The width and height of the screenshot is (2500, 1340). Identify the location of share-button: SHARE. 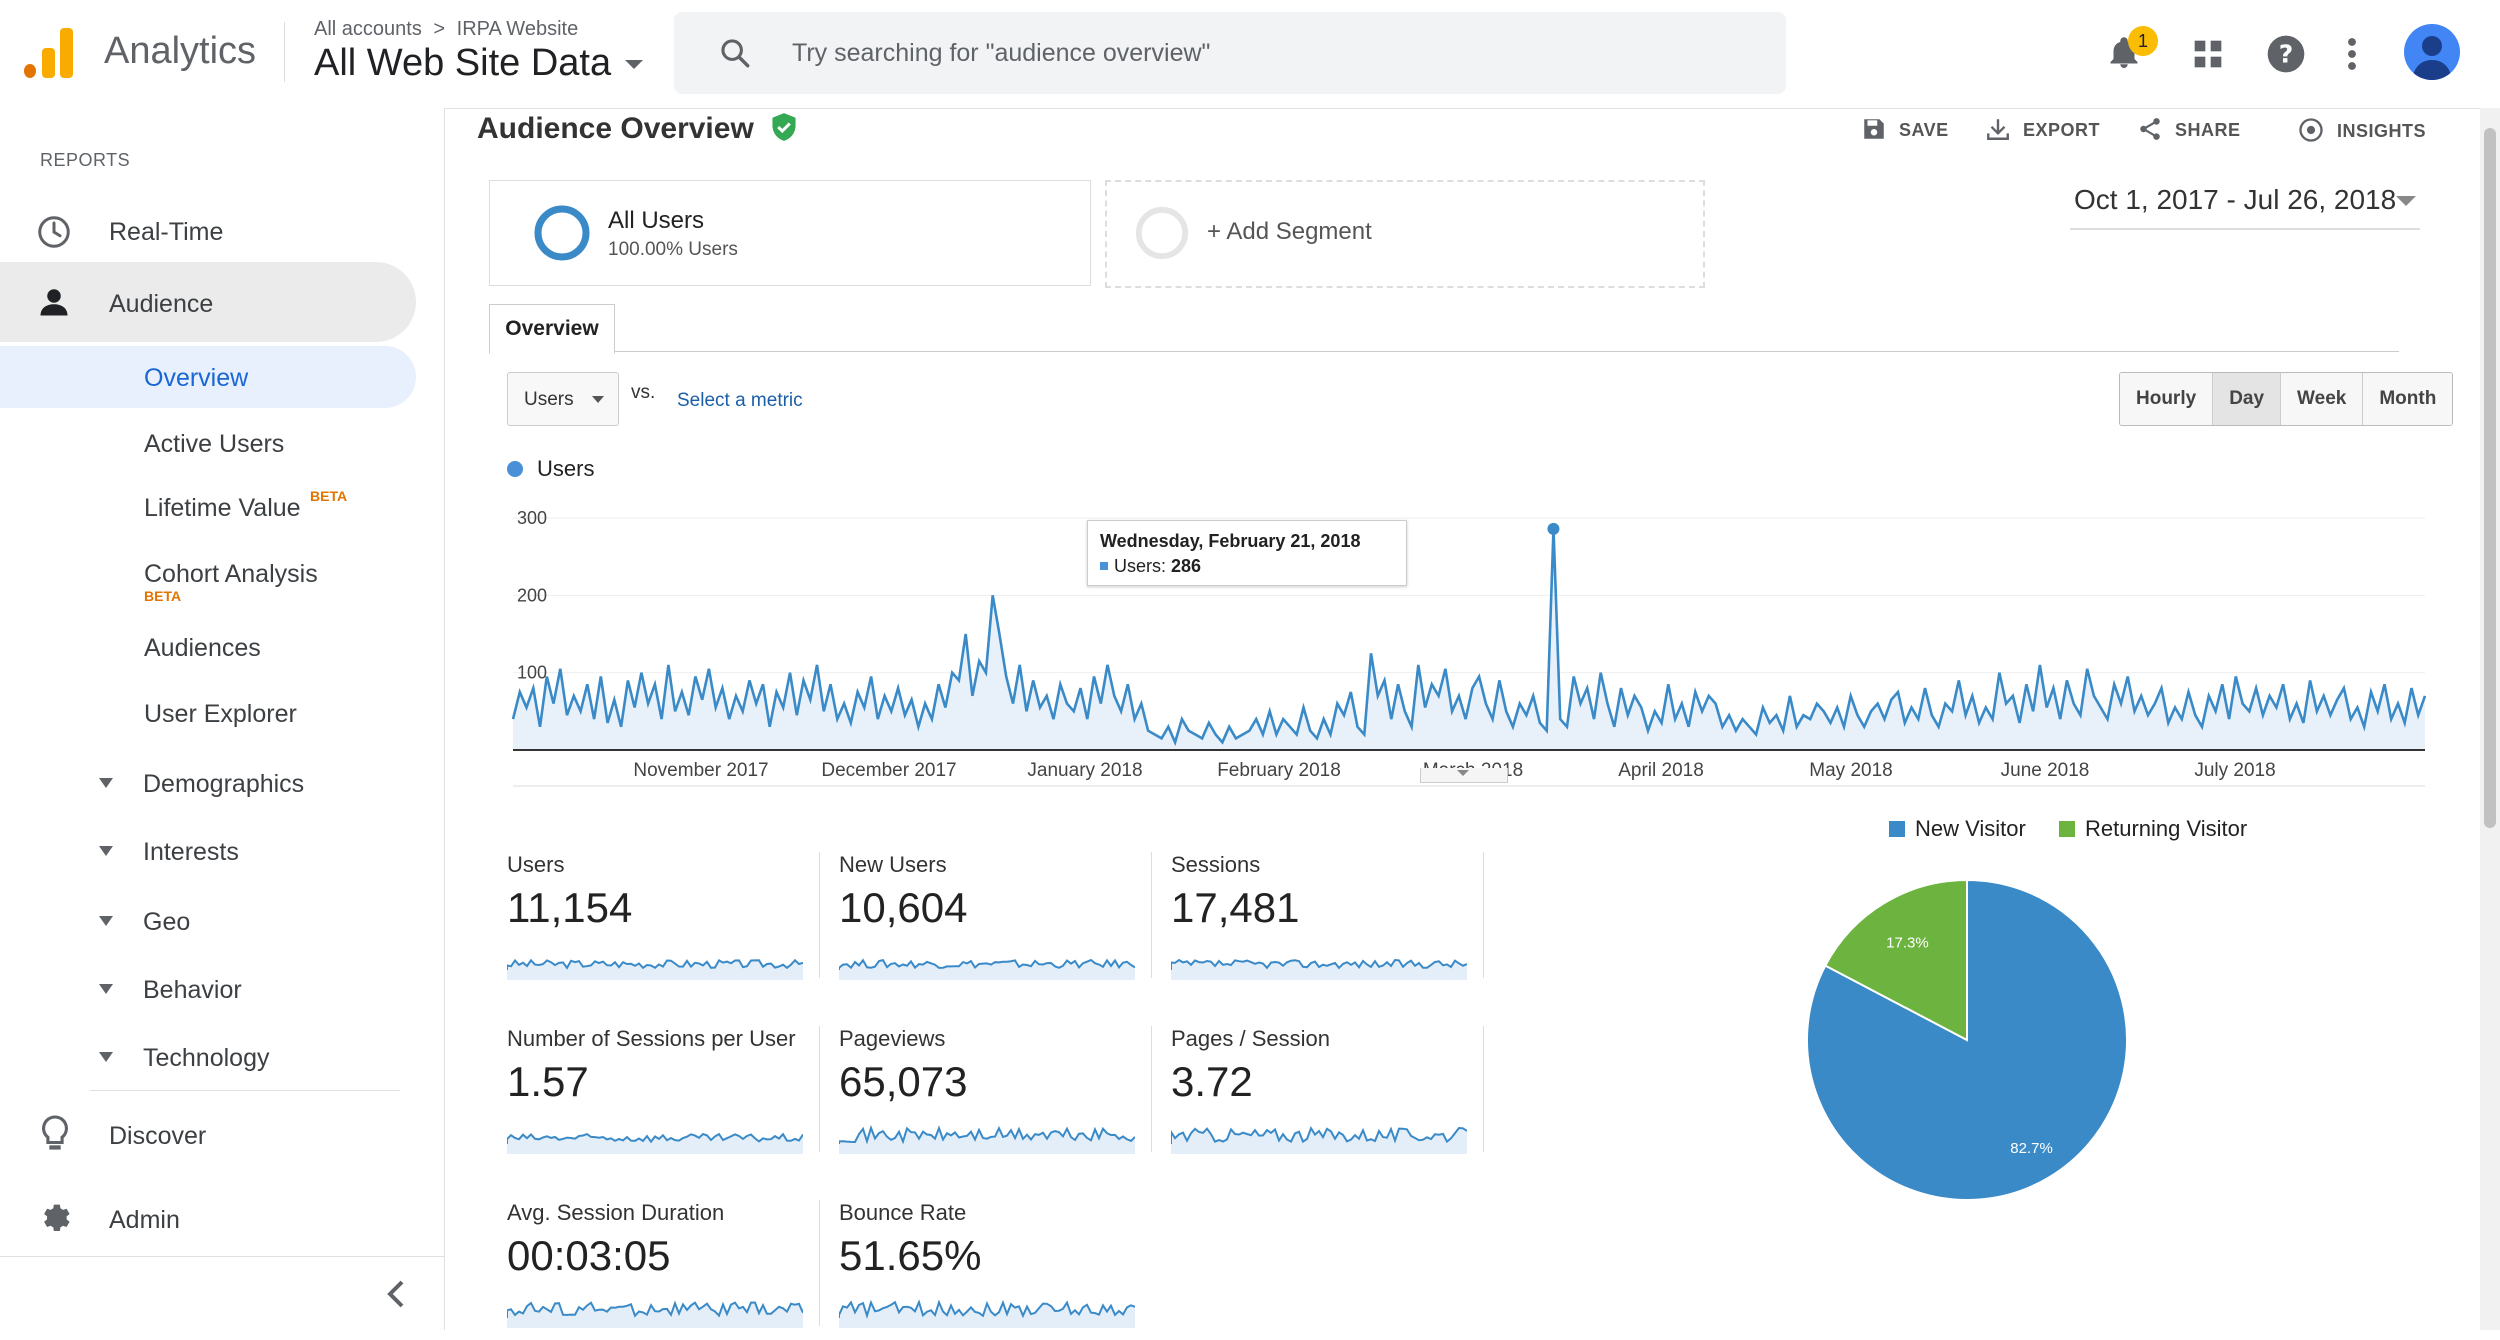
(2189, 129).